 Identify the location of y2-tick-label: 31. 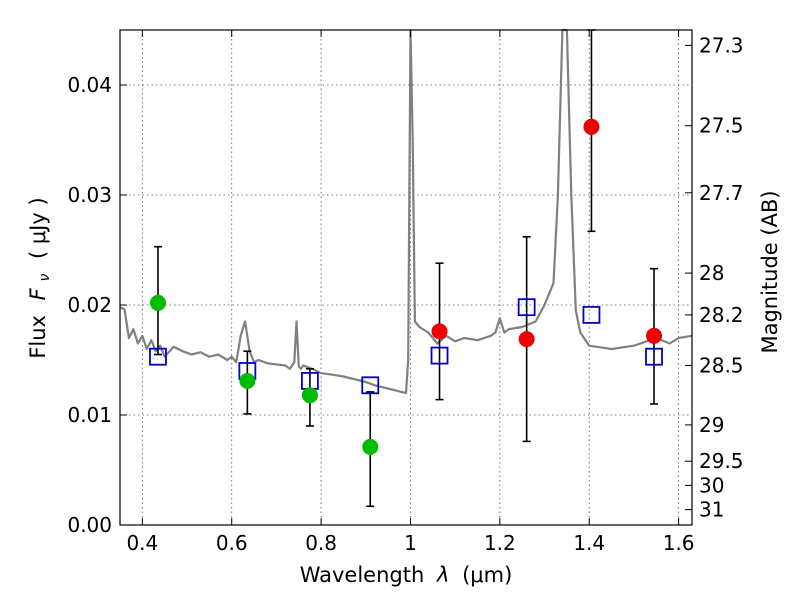
(711, 510).